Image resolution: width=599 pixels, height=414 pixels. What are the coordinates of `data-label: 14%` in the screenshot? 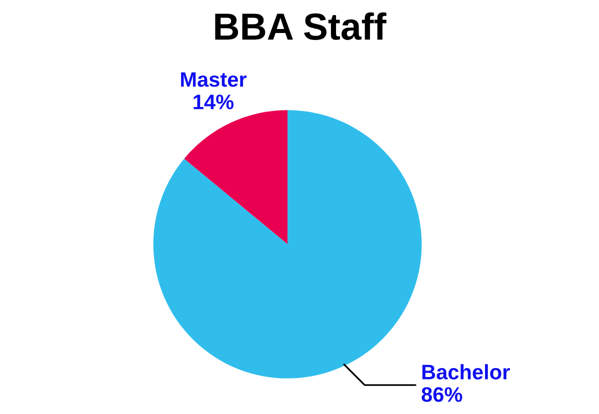 It's located at (214, 102).